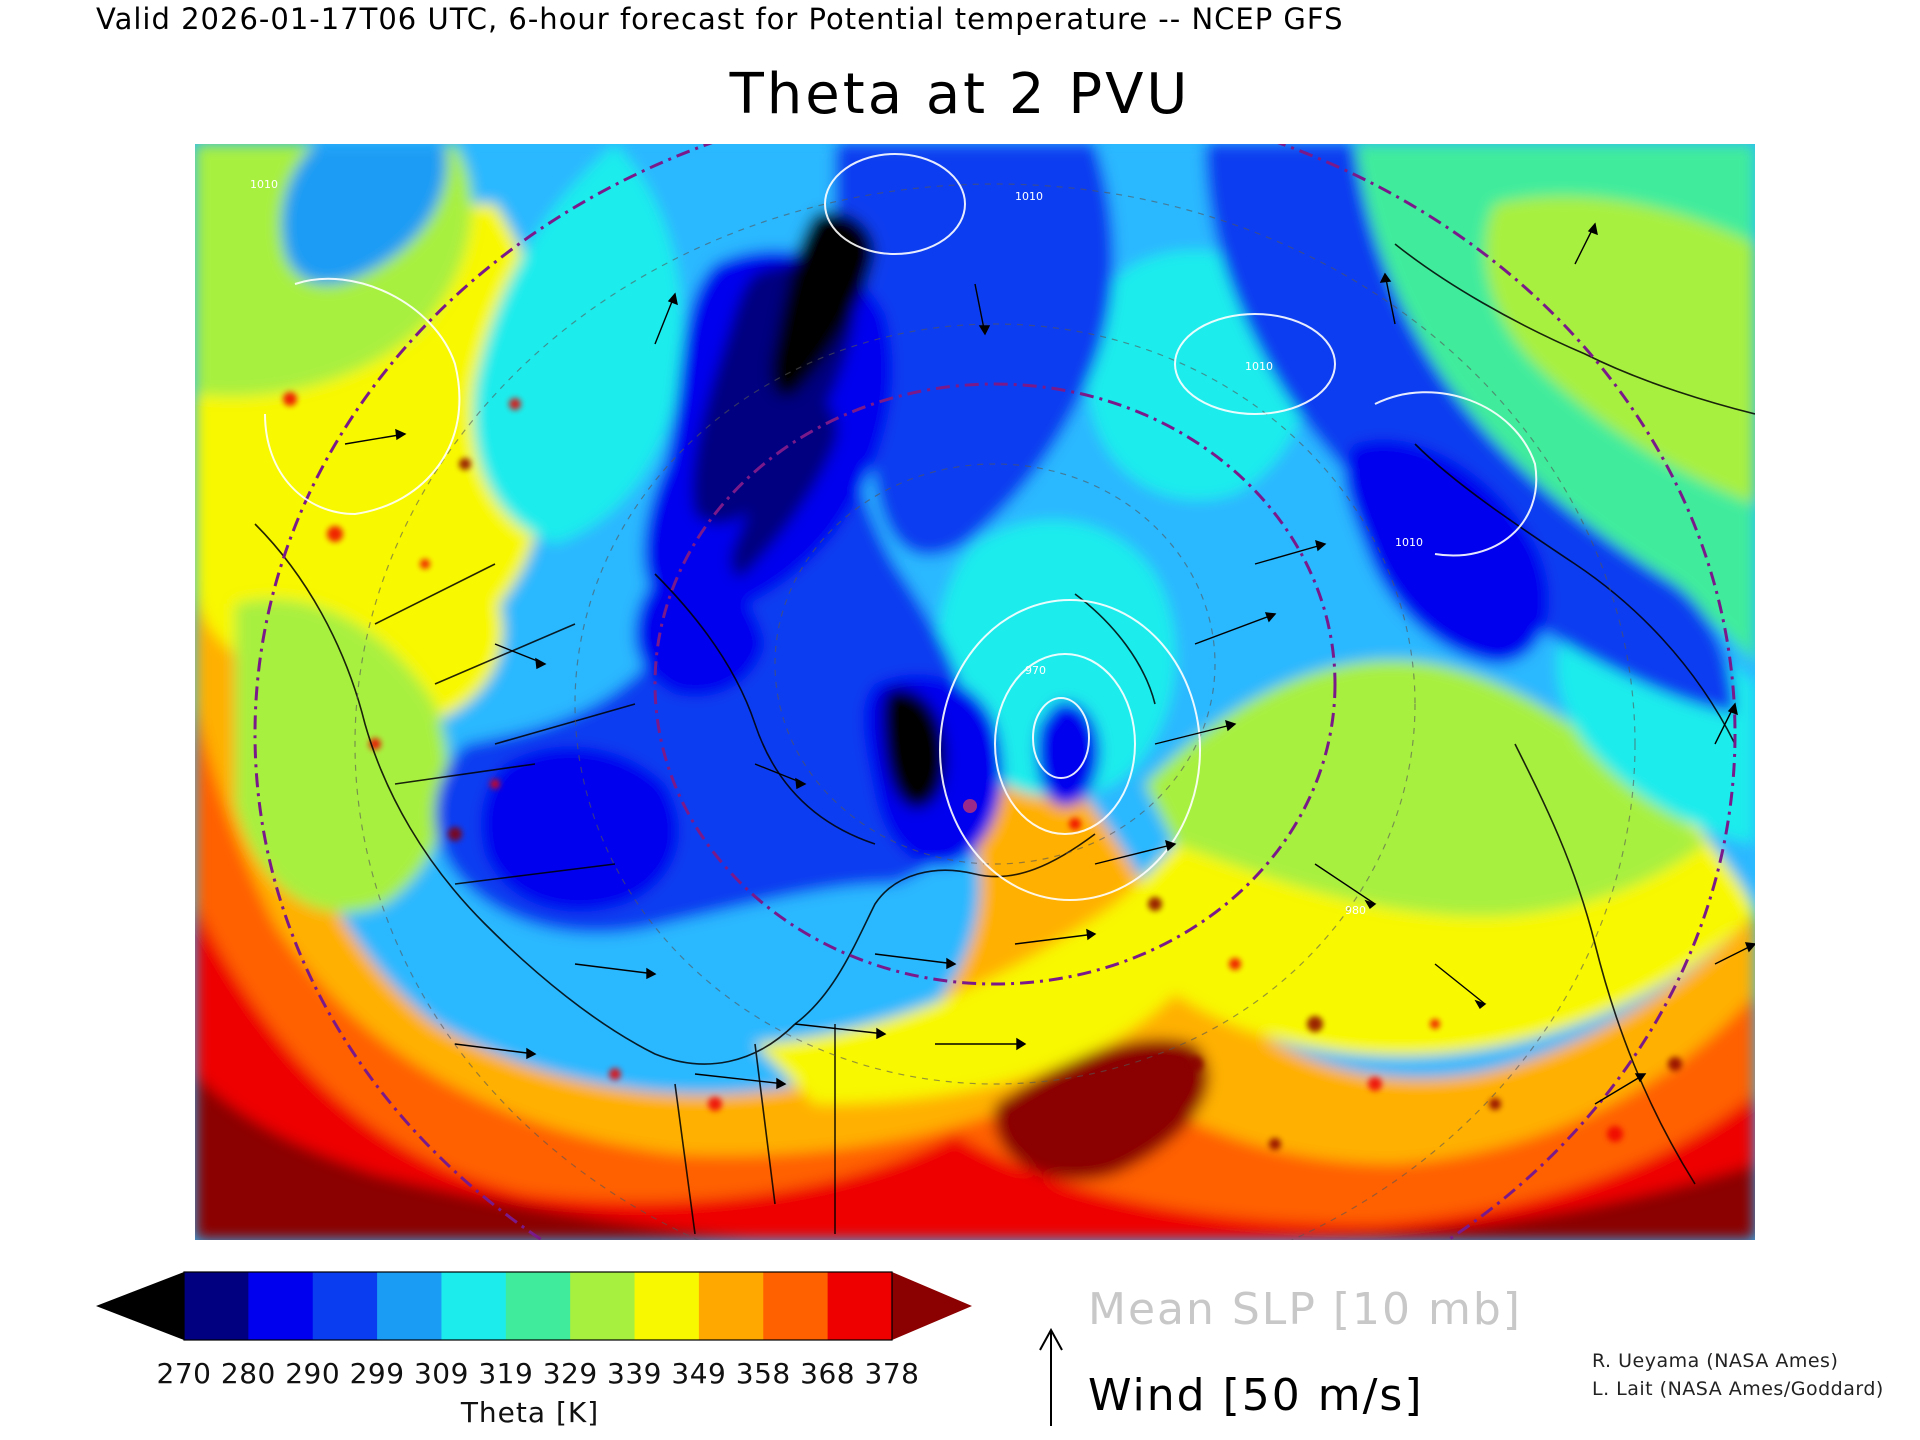 The width and height of the screenshot is (1920, 1440). I want to click on colorbar-tick-label: 270, so click(184, 1373).